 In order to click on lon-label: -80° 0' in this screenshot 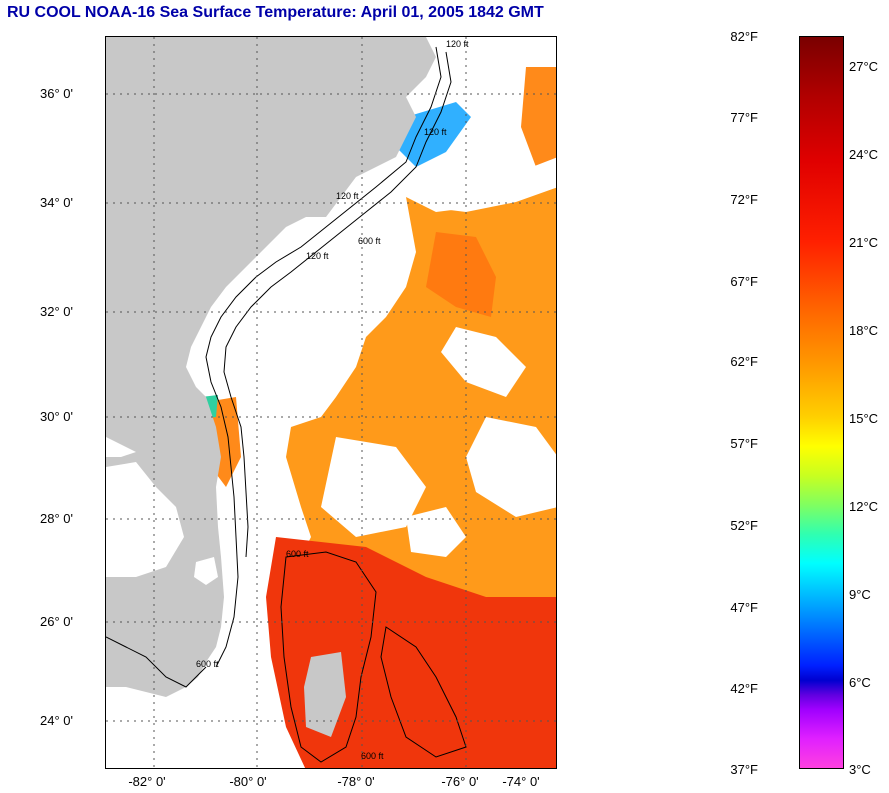, I will do `click(248, 781)`.